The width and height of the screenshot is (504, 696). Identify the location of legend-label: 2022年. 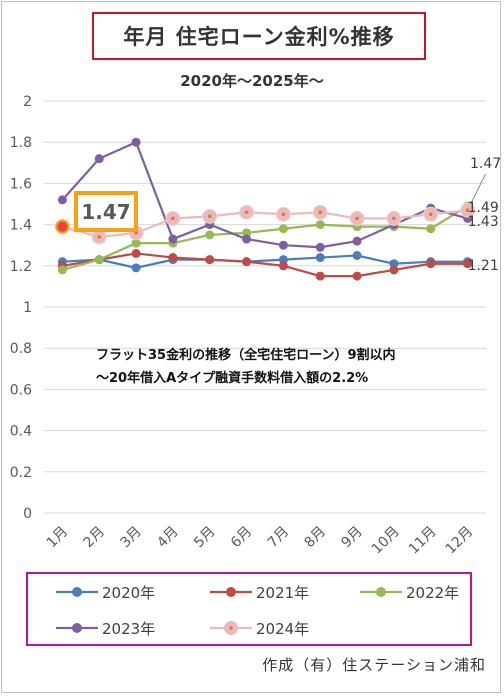
(433, 592).